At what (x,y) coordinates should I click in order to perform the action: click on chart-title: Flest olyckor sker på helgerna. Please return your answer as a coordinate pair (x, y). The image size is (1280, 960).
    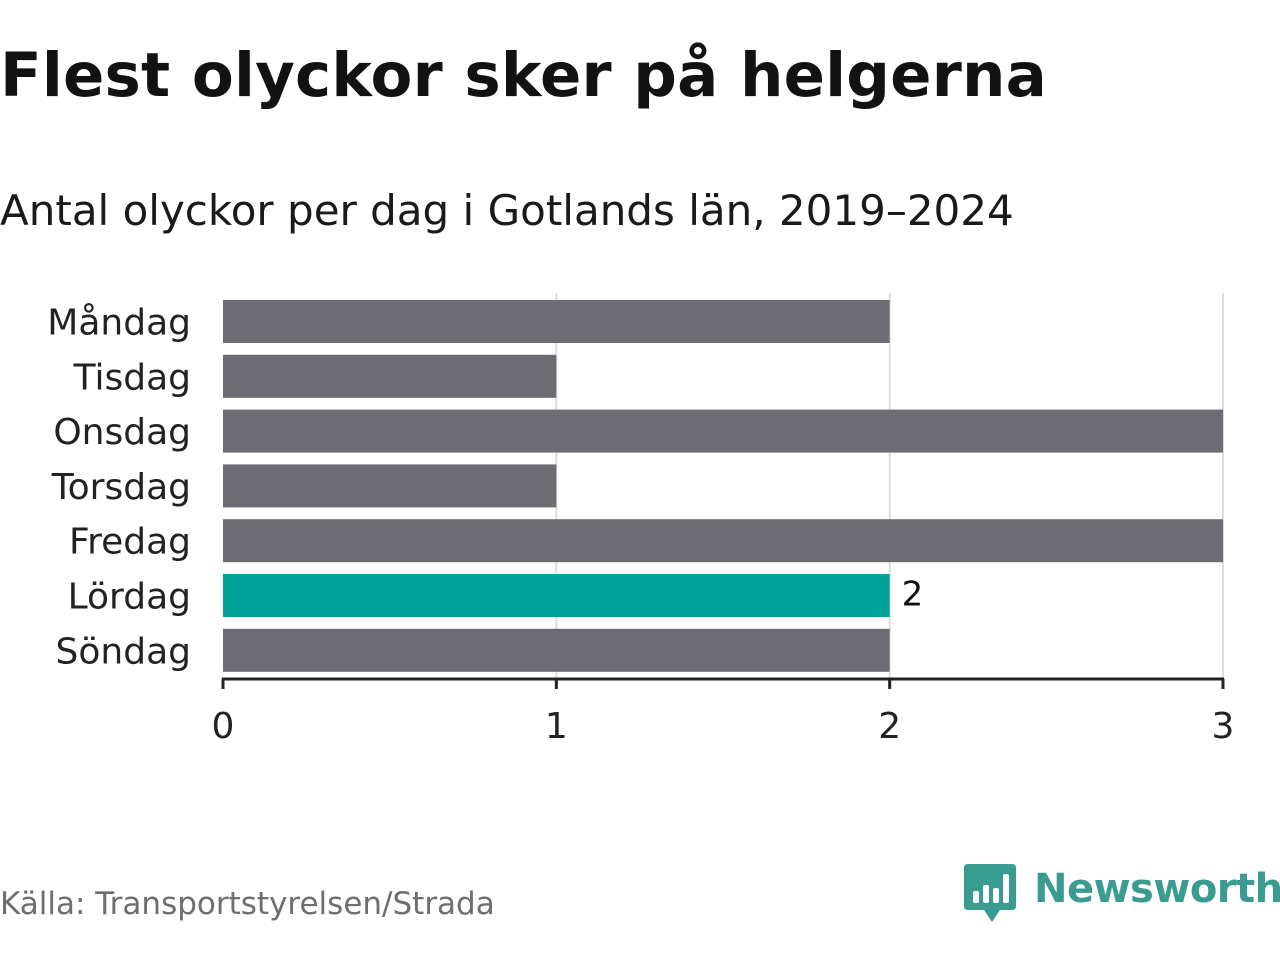
    Looking at the image, I should click on (523, 75).